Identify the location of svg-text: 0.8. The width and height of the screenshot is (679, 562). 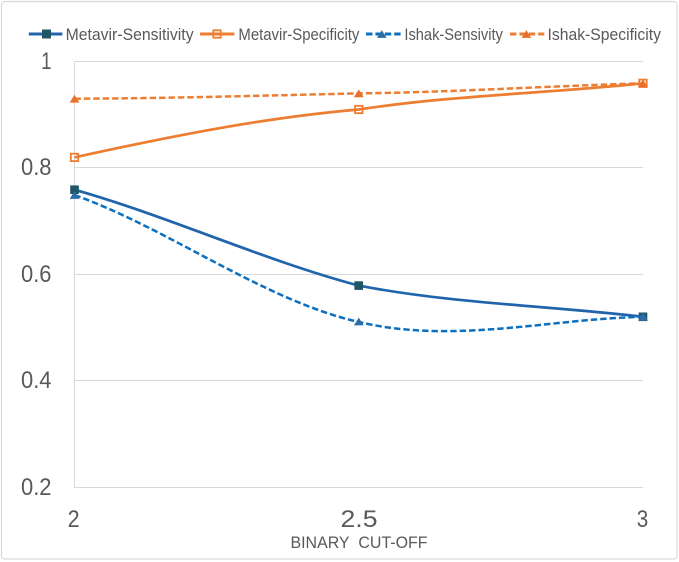
(36, 167).